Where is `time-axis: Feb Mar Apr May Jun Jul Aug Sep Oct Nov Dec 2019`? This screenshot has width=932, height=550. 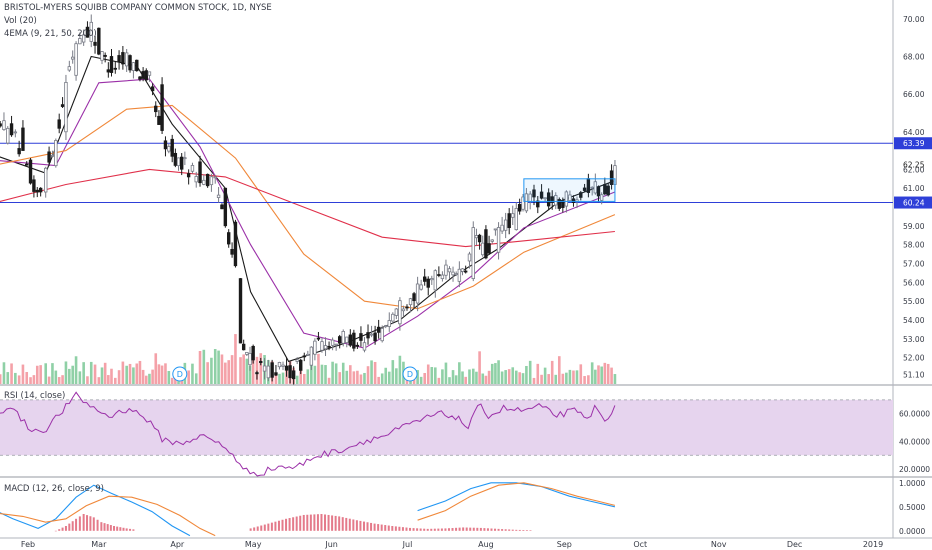
time-axis: Feb Mar Apr May Jun Jul Aug Sep Oct Nov Dec 2019 is located at coordinates (452, 544).